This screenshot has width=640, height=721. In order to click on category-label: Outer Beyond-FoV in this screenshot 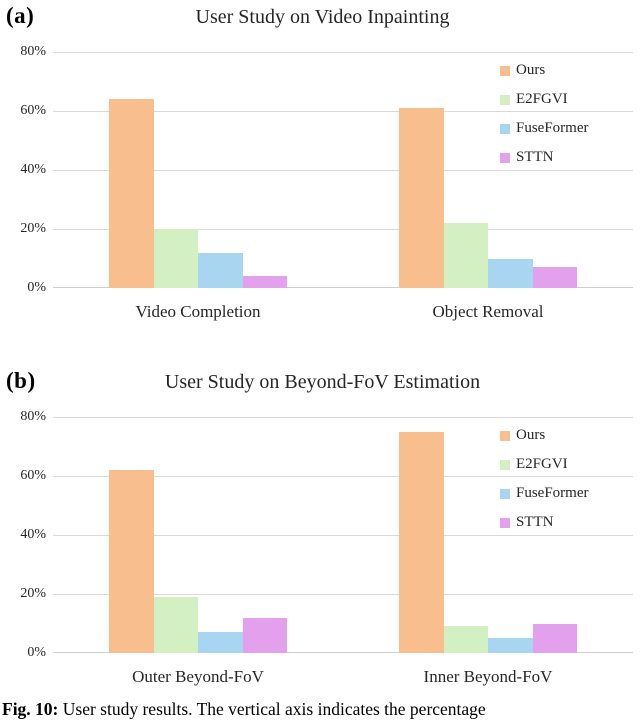, I will do `click(198, 676)`.